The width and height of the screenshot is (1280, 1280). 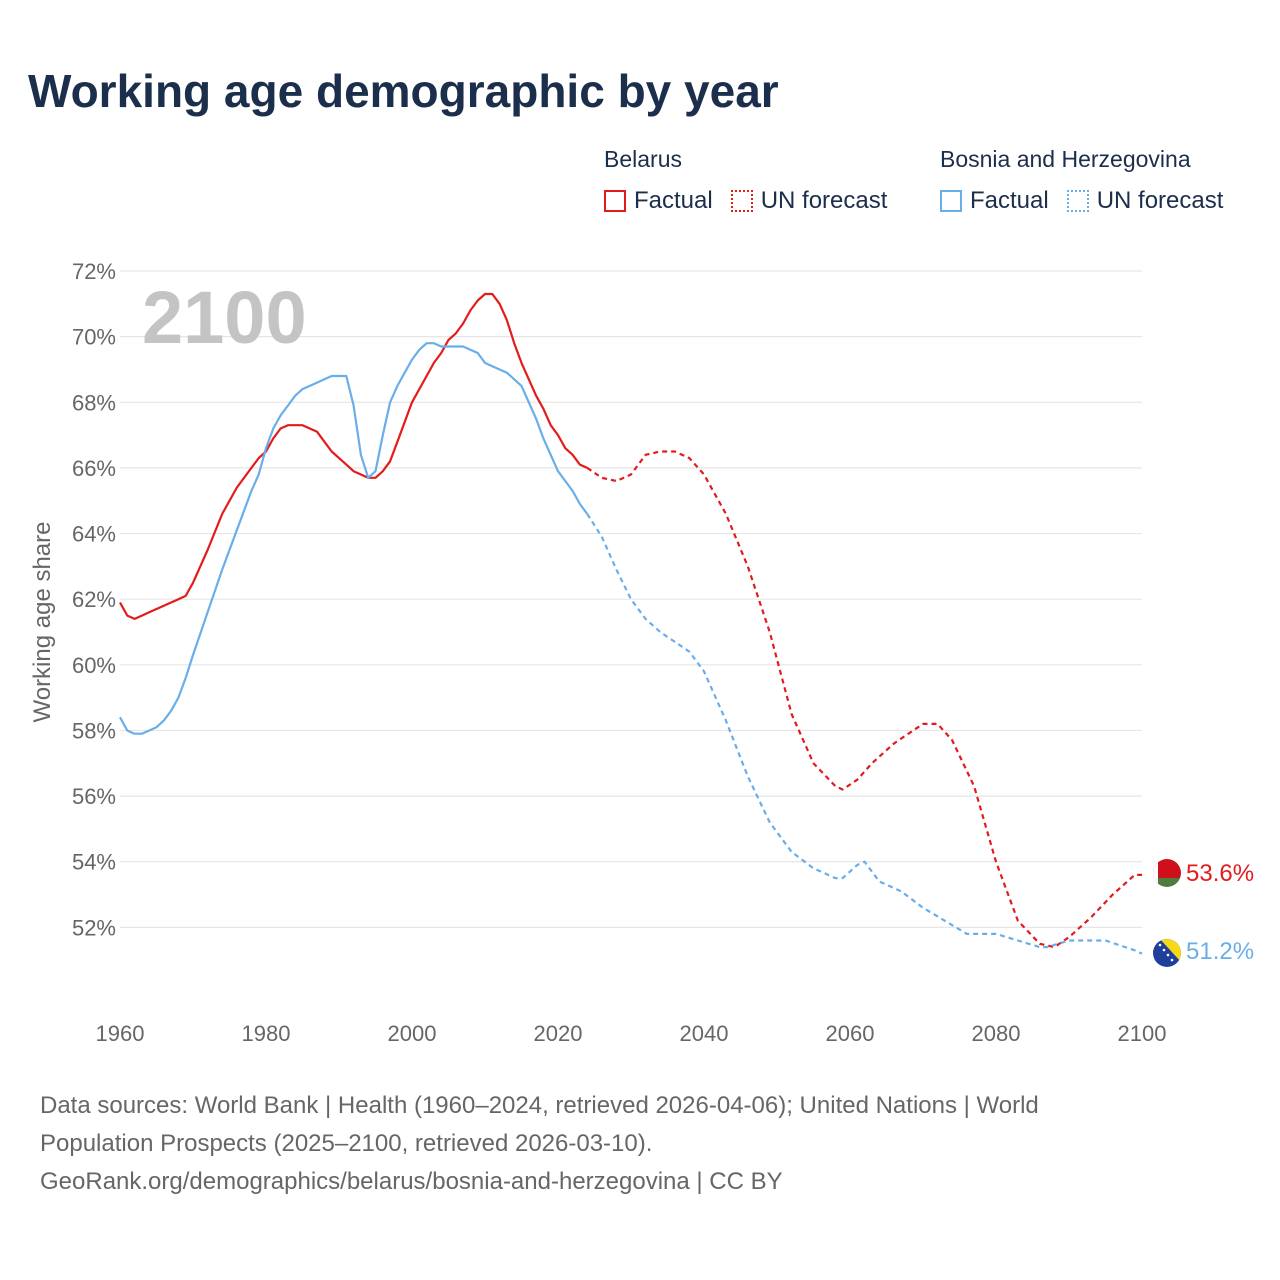 What do you see at coordinates (120, 1033) in the screenshot?
I see `x-tick-label: 1960` at bounding box center [120, 1033].